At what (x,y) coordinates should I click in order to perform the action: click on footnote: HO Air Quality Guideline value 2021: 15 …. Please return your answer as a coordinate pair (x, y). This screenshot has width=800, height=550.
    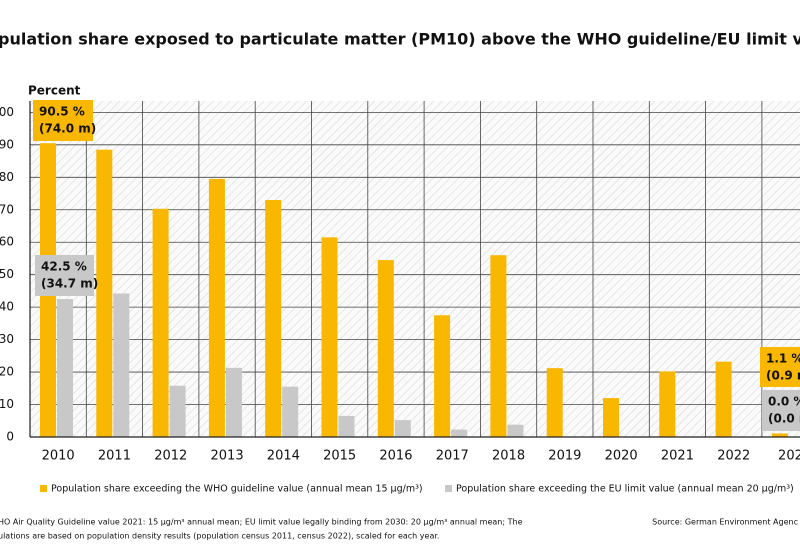
    Looking at the image, I should click on (261, 522).